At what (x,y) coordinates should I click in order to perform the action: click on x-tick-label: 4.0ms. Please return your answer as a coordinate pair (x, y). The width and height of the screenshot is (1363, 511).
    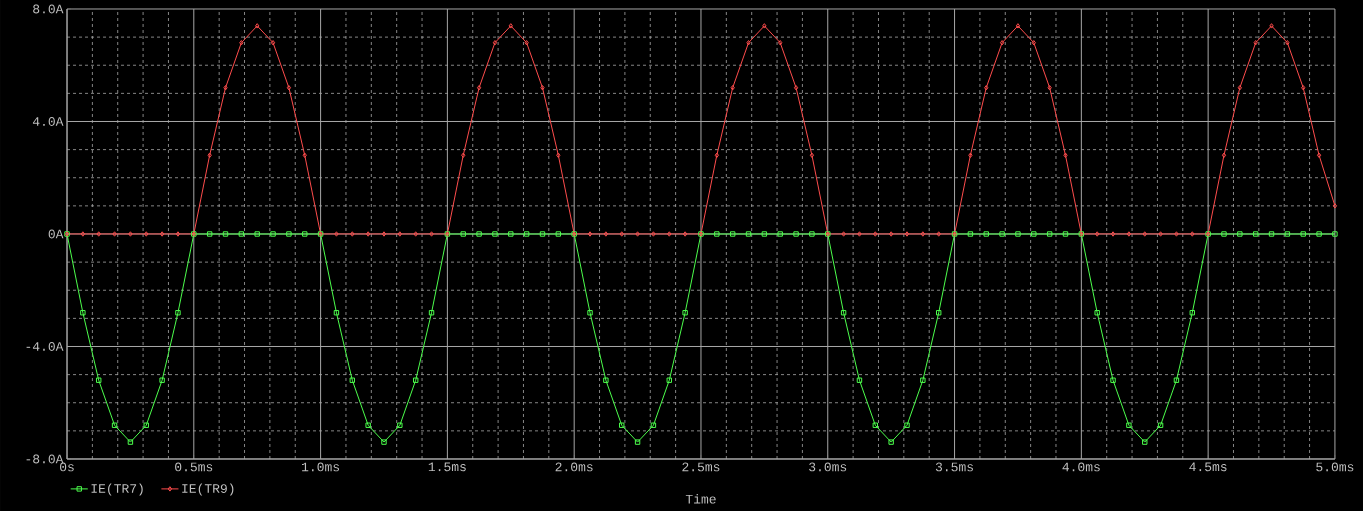
    Looking at the image, I should click on (1081, 467).